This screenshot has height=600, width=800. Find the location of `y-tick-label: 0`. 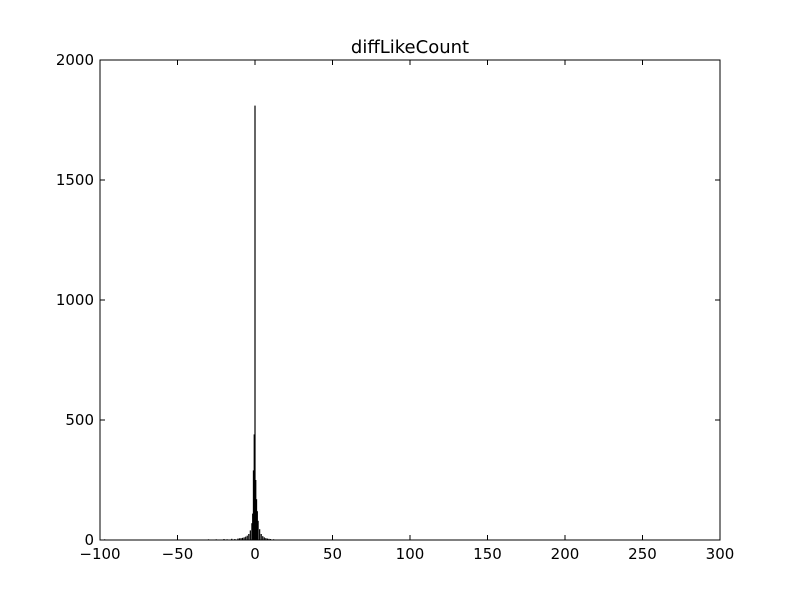

y-tick-label: 0 is located at coordinates (89, 540).